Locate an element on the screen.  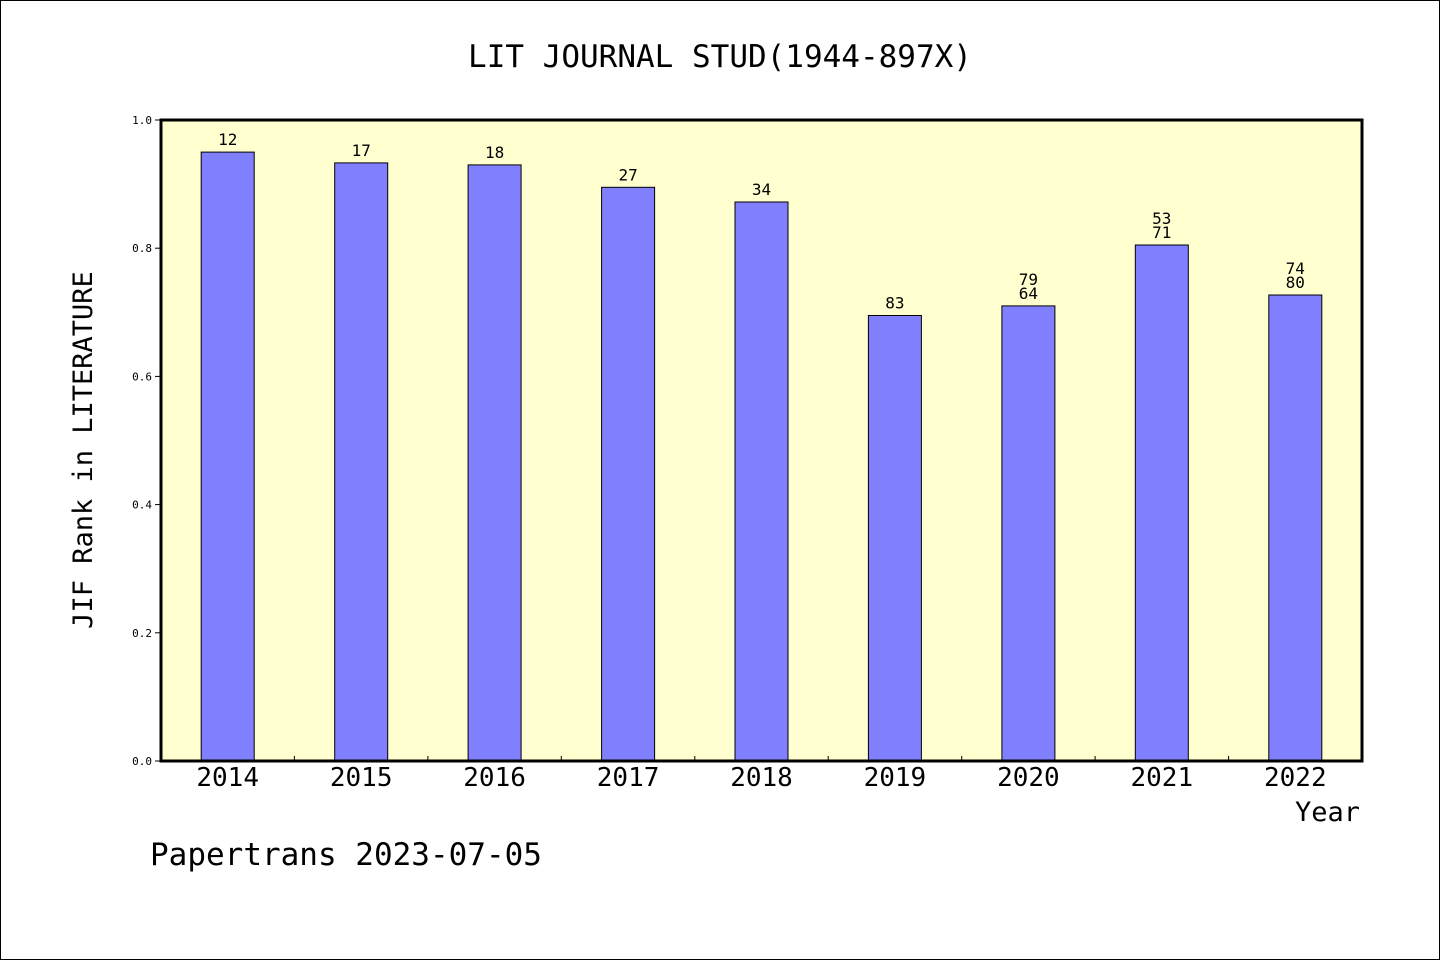
bar-label-2016: 18 is located at coordinates (494, 152).